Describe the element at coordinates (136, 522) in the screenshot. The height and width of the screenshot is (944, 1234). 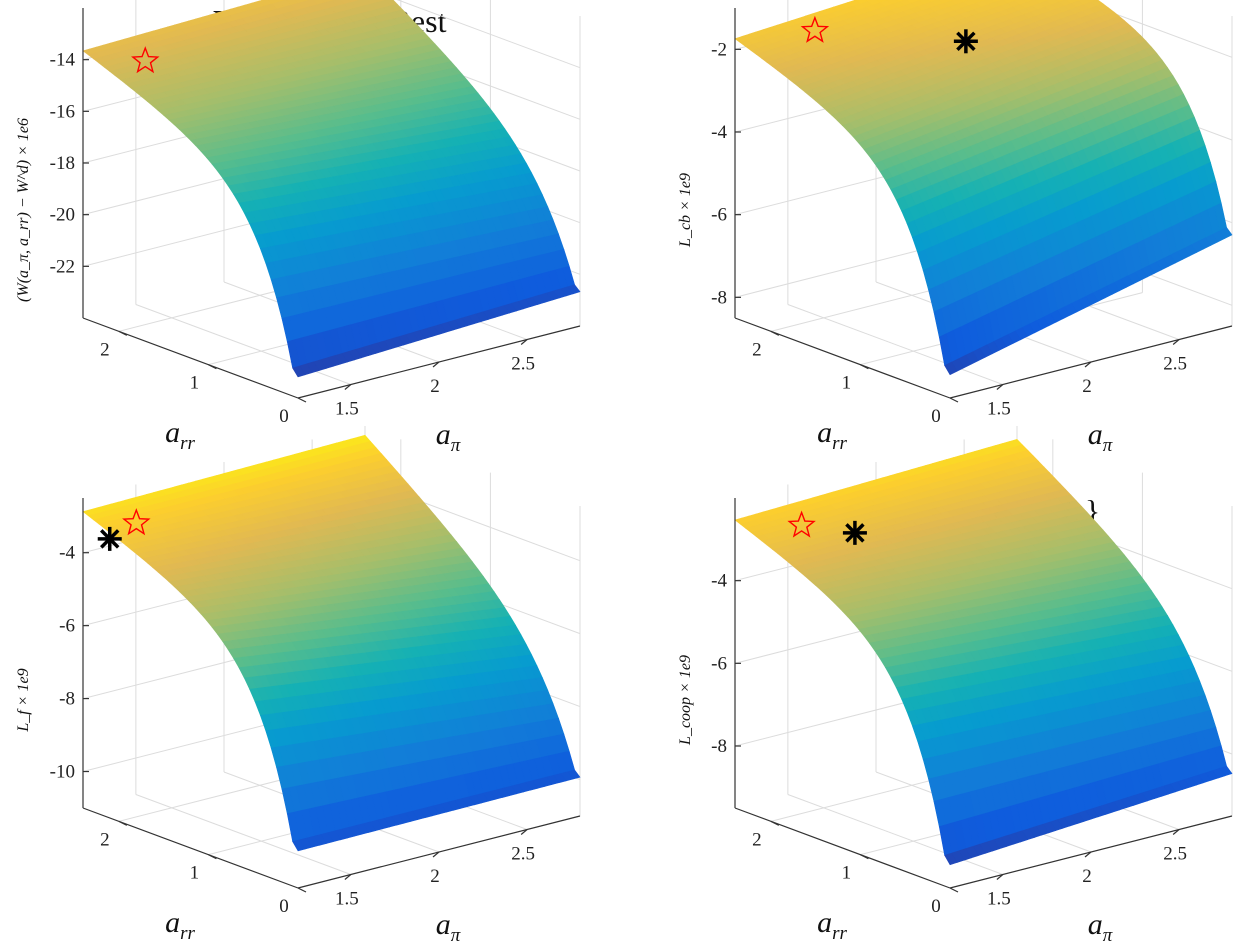
I see `panel-3-star-marker` at that location.